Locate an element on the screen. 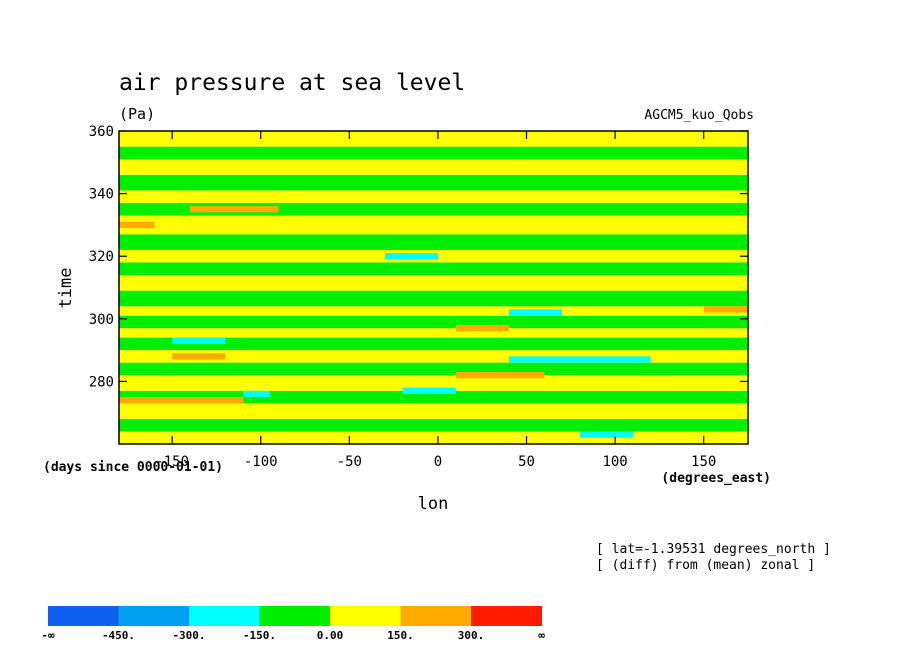 This screenshot has width=904, height=654. model-label: AGCM5_kuo_Qobs is located at coordinates (699, 115).